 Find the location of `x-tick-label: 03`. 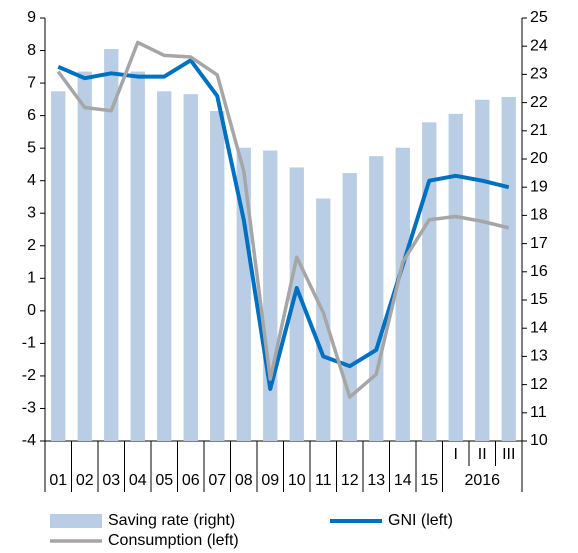

x-tick-label: 03 is located at coordinates (111, 480).